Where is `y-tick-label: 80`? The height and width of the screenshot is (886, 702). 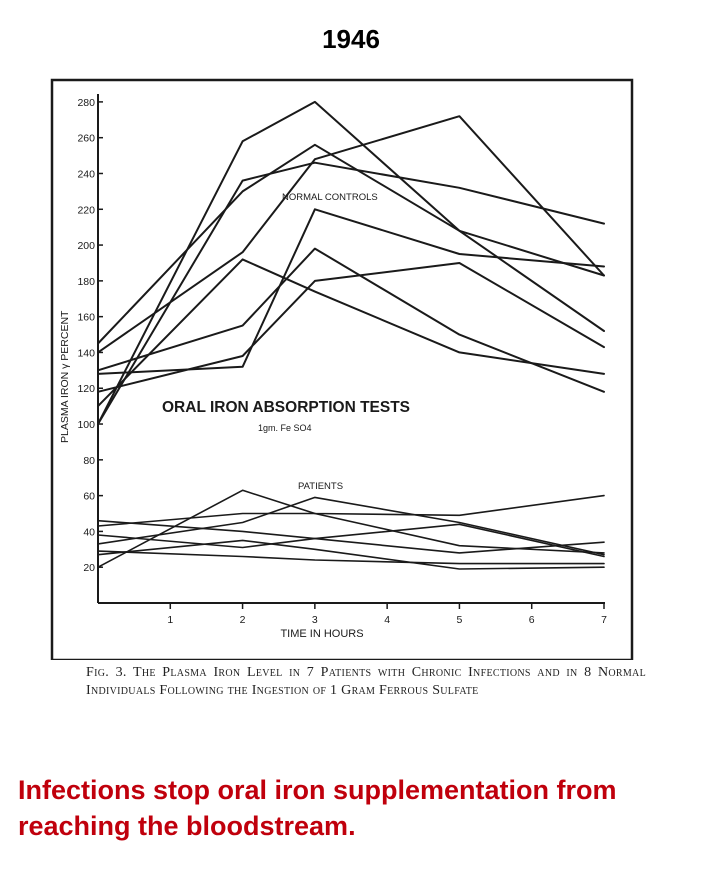 y-tick-label: 80 is located at coordinates (89, 461).